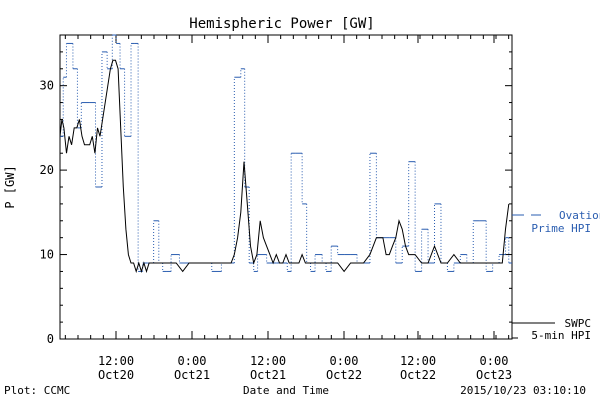 The width and height of the screenshot is (600, 400). Describe the element at coordinates (268, 361) in the screenshot. I see `x-tick-label-time-2: 12:00` at that location.